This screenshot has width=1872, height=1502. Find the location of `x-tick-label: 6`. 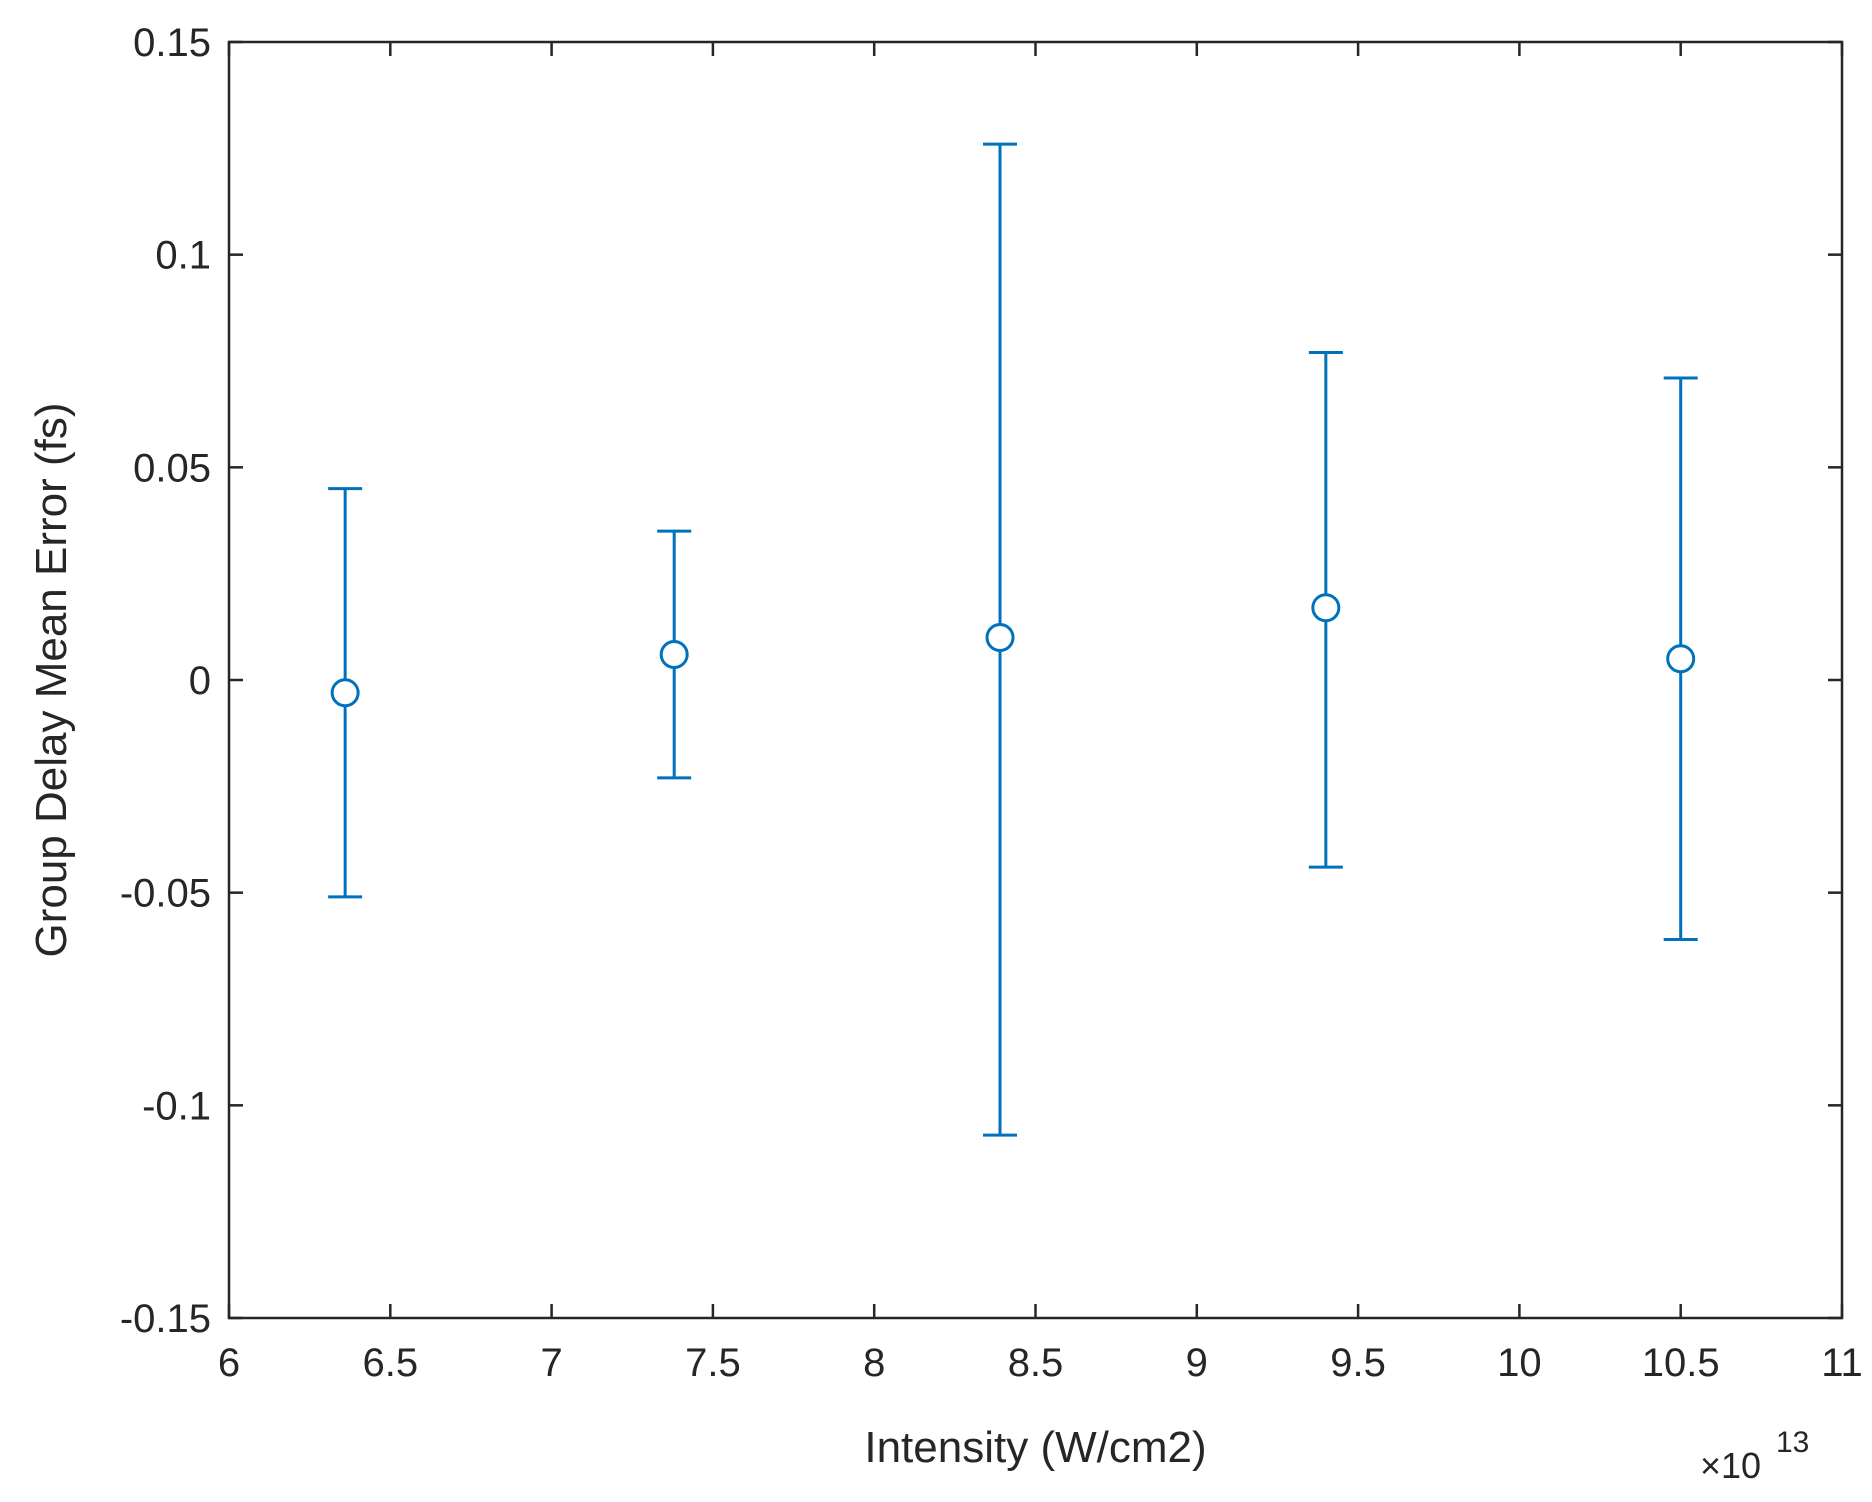

x-tick-label: 6 is located at coordinates (229, 1363).